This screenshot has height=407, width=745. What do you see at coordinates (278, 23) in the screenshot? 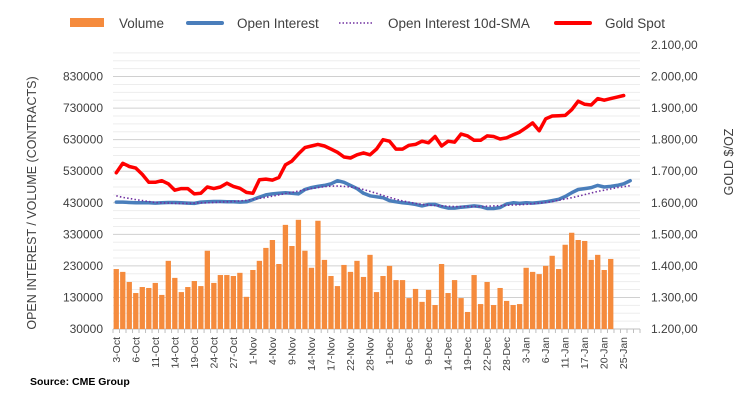
I see `legend-label-open-interest: Open Interest` at bounding box center [278, 23].